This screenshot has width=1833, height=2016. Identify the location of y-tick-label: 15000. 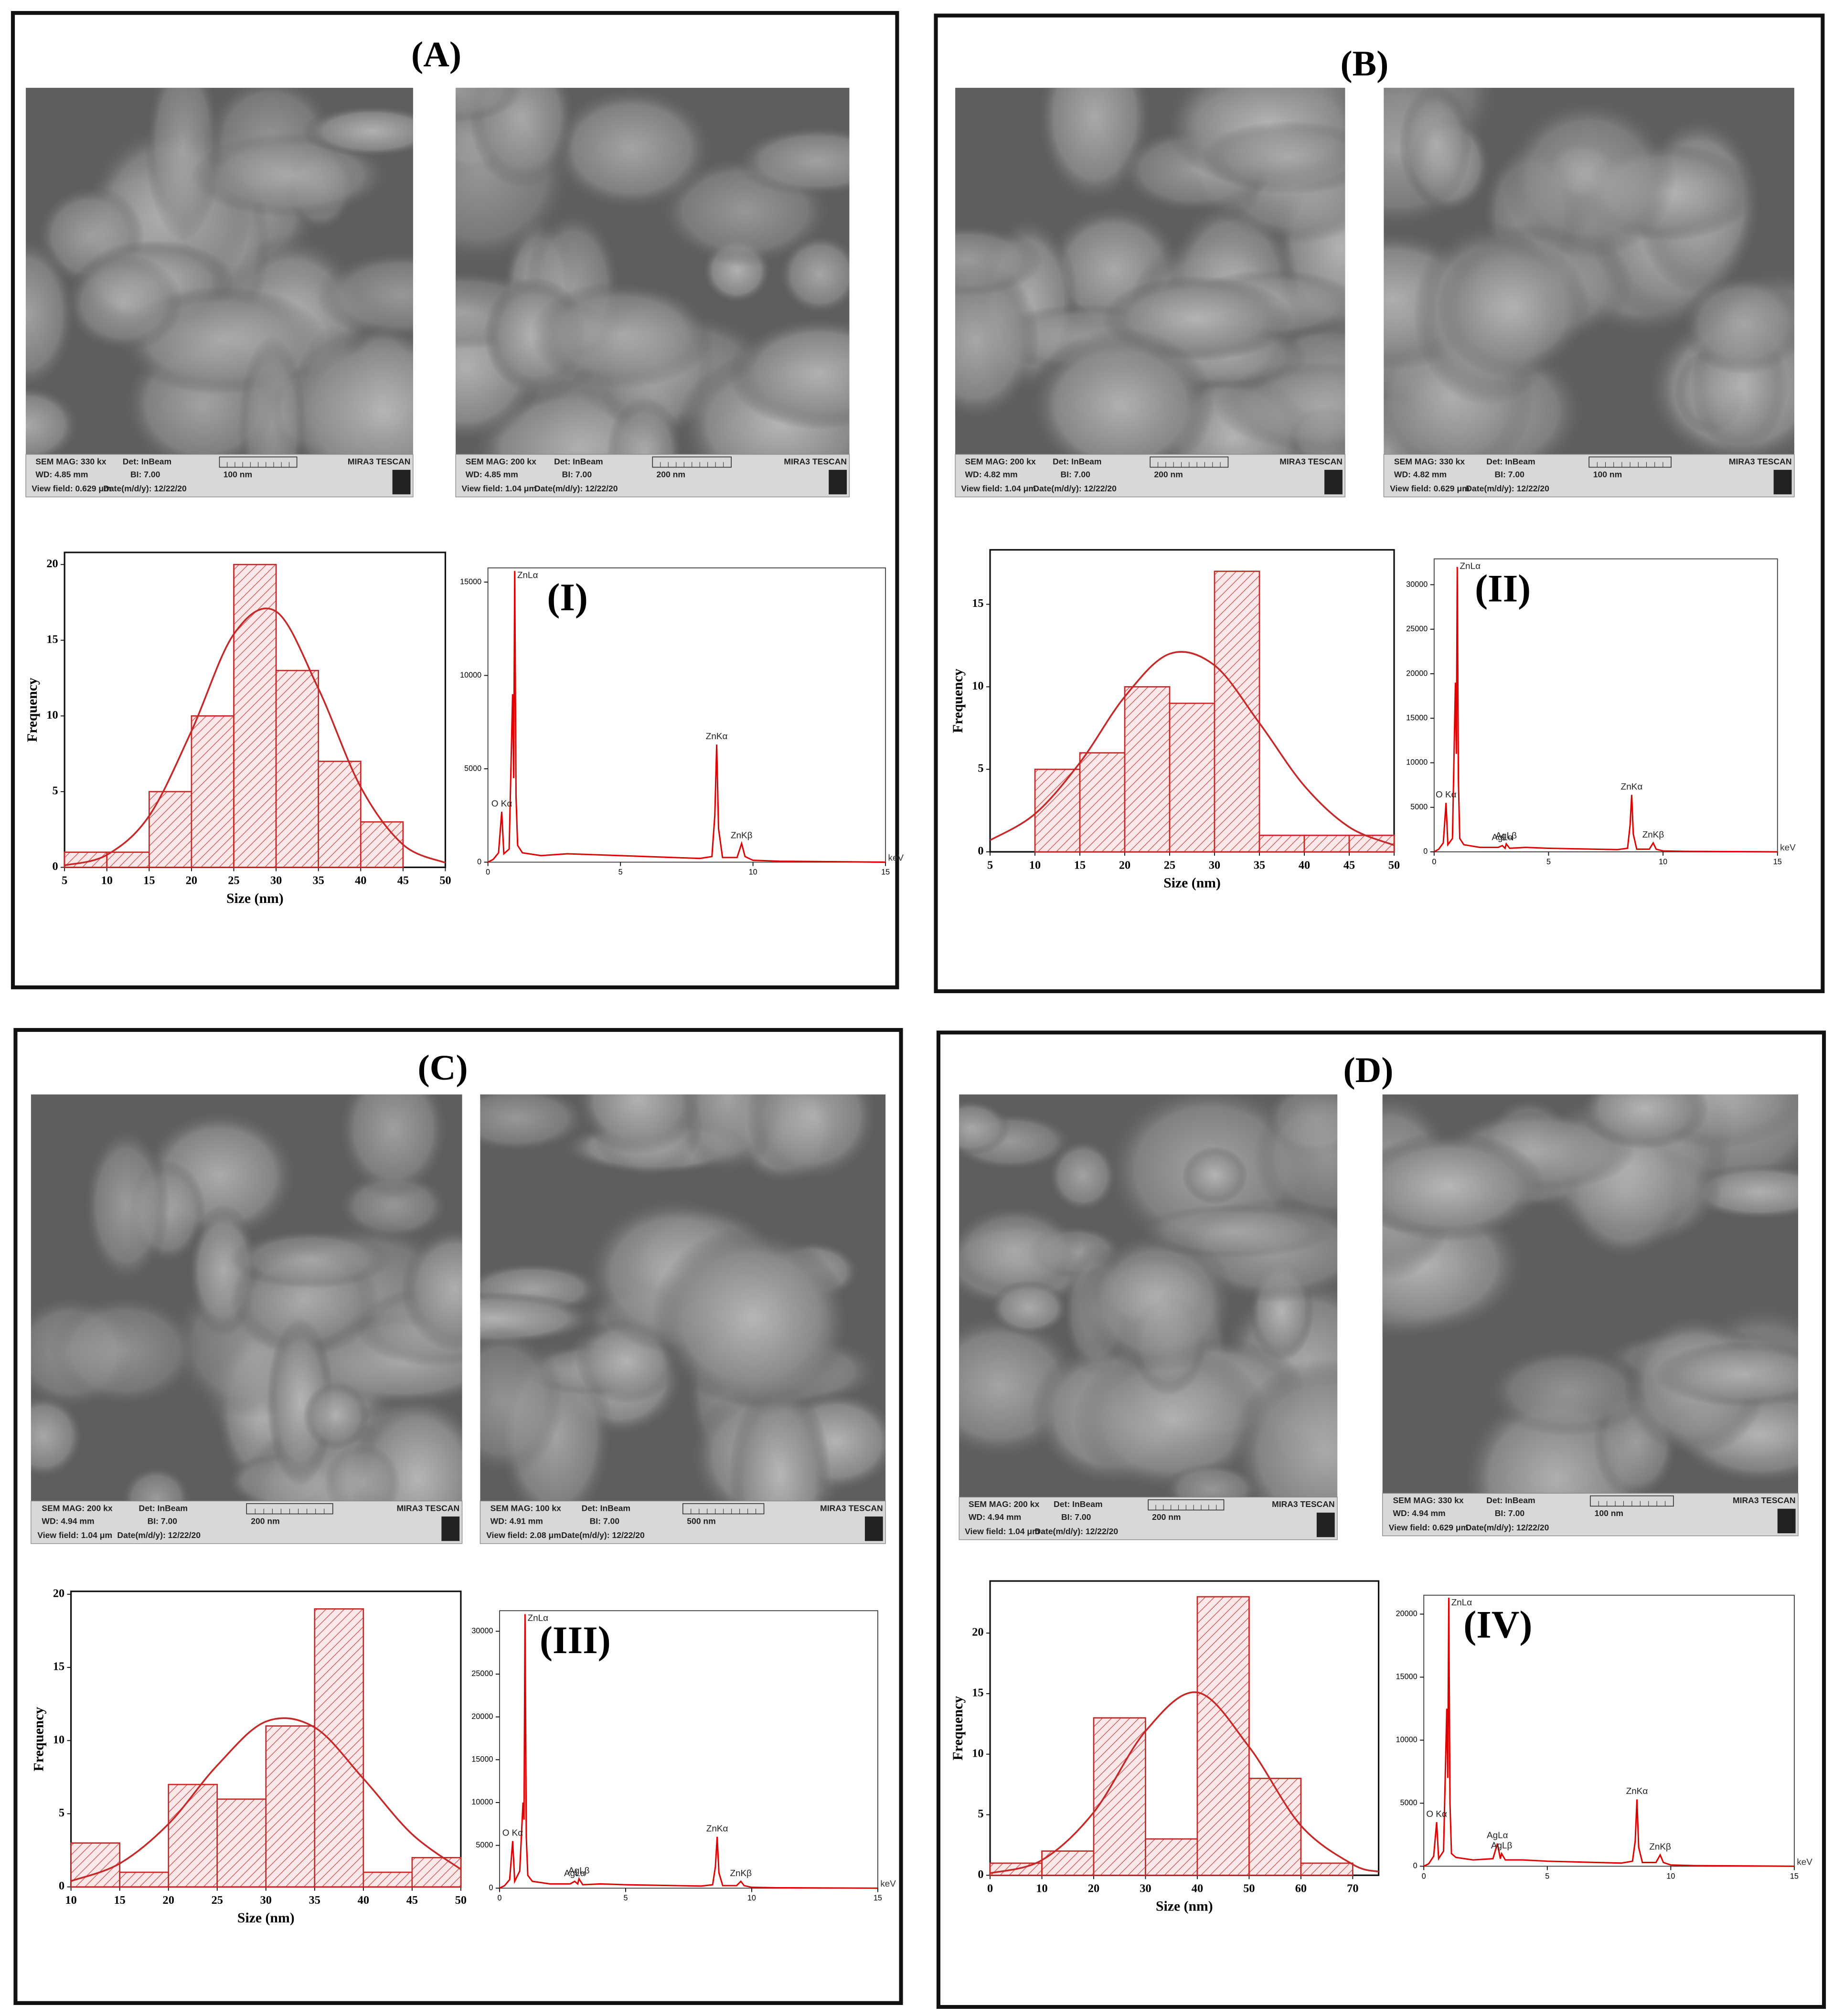
(471, 581).